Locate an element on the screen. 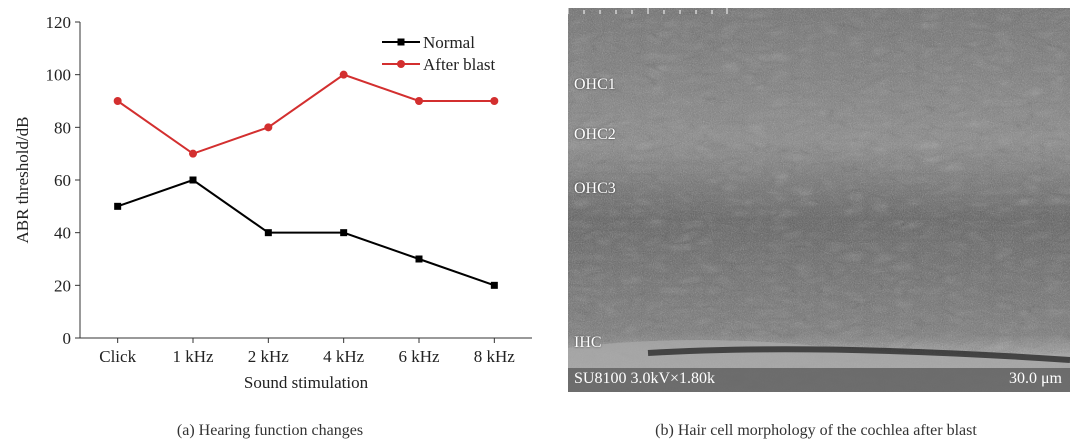  y-tick-label: 60 is located at coordinates (62, 180).